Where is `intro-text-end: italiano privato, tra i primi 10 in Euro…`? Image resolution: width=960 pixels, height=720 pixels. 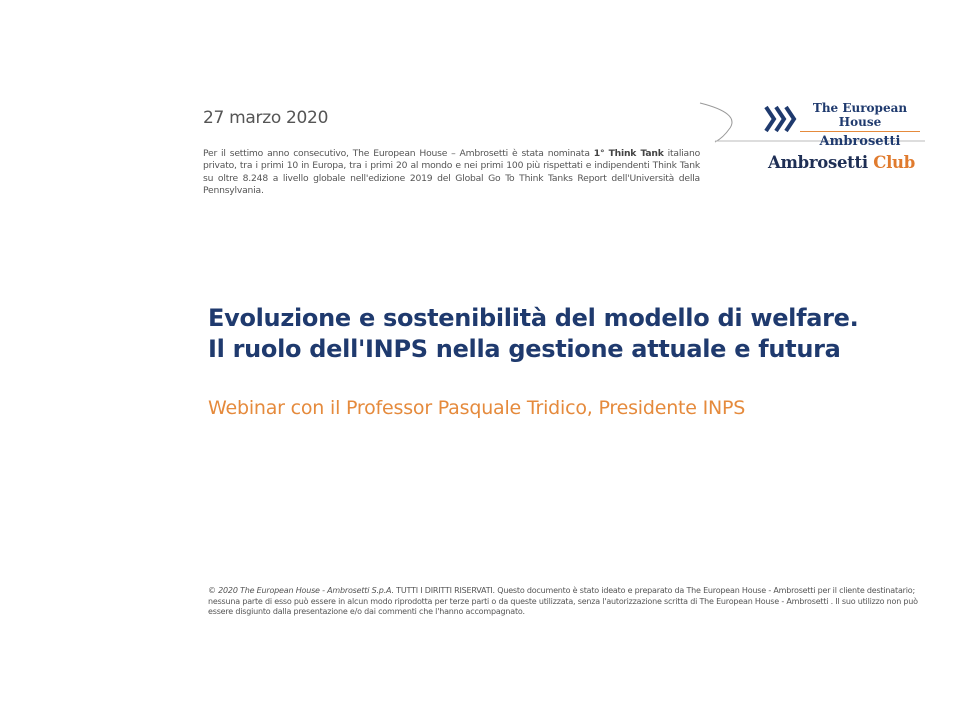 intro-text-end: italiano privato, tra i primi 10 in Euro… is located at coordinates (452, 172).